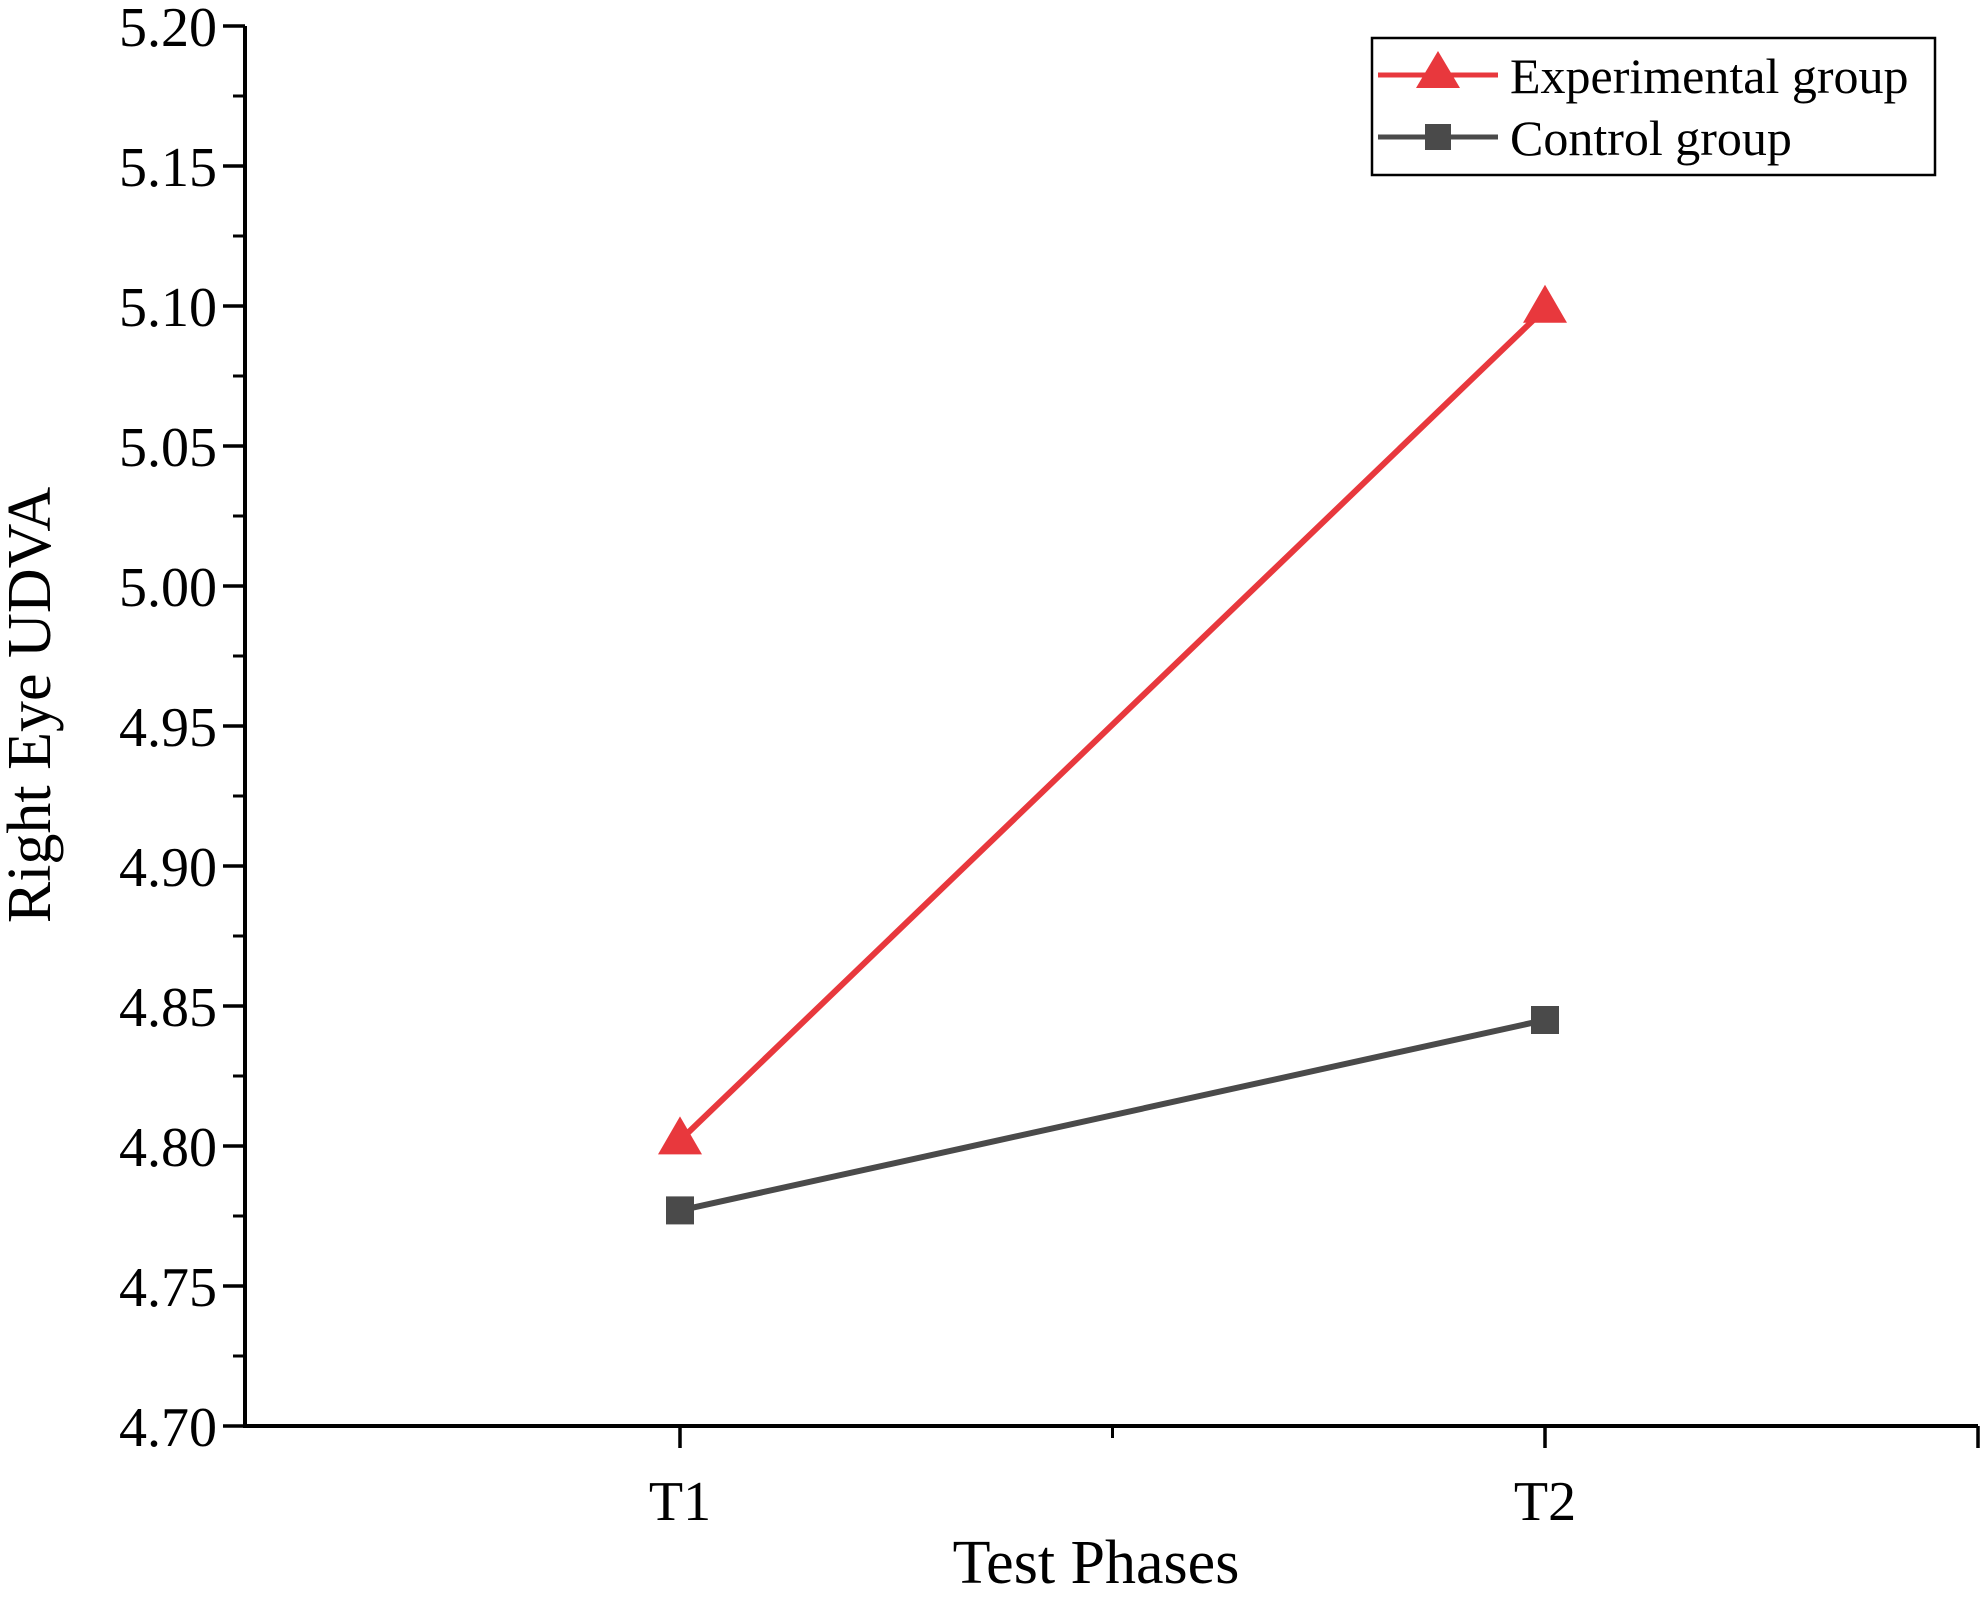  What do you see at coordinates (168, 29) in the screenshot?
I see `y-tick-label: 5.20` at bounding box center [168, 29].